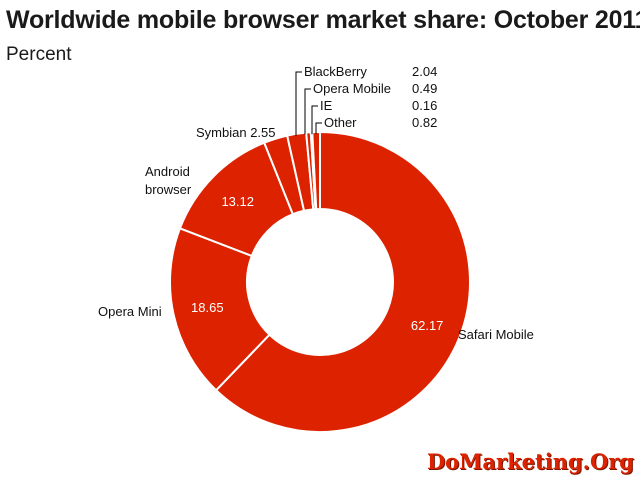 This screenshot has height=480, width=640. Describe the element at coordinates (530, 461) in the screenshot. I see `watermark-logo: DoMarketing.Org` at that location.